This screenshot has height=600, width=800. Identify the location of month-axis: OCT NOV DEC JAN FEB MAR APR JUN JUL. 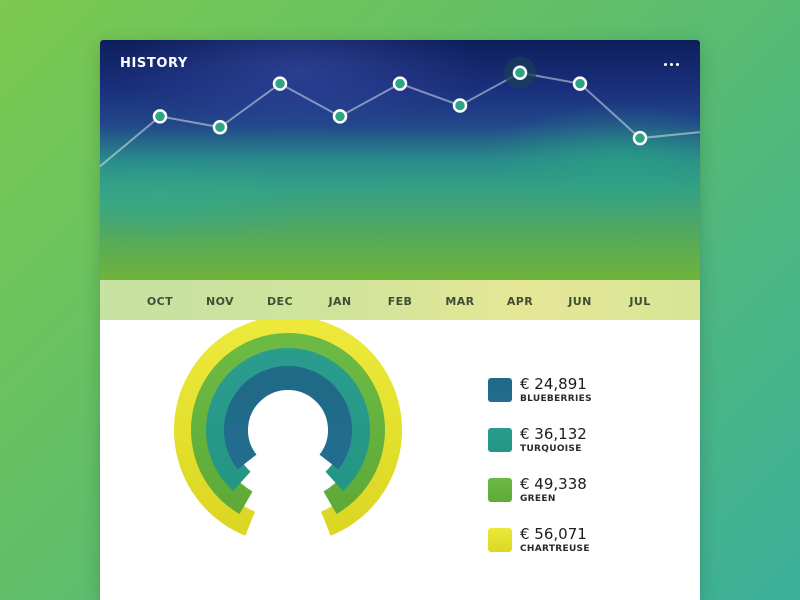
(400, 300).